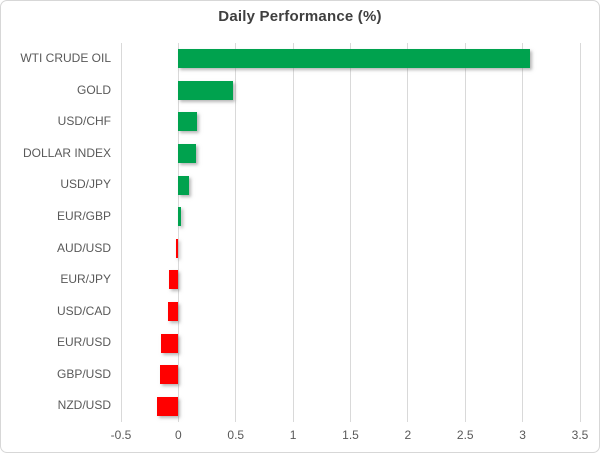 The height and width of the screenshot is (453, 600). What do you see at coordinates (350, 435) in the screenshot?
I see `x-tick-label: 1.5` at bounding box center [350, 435].